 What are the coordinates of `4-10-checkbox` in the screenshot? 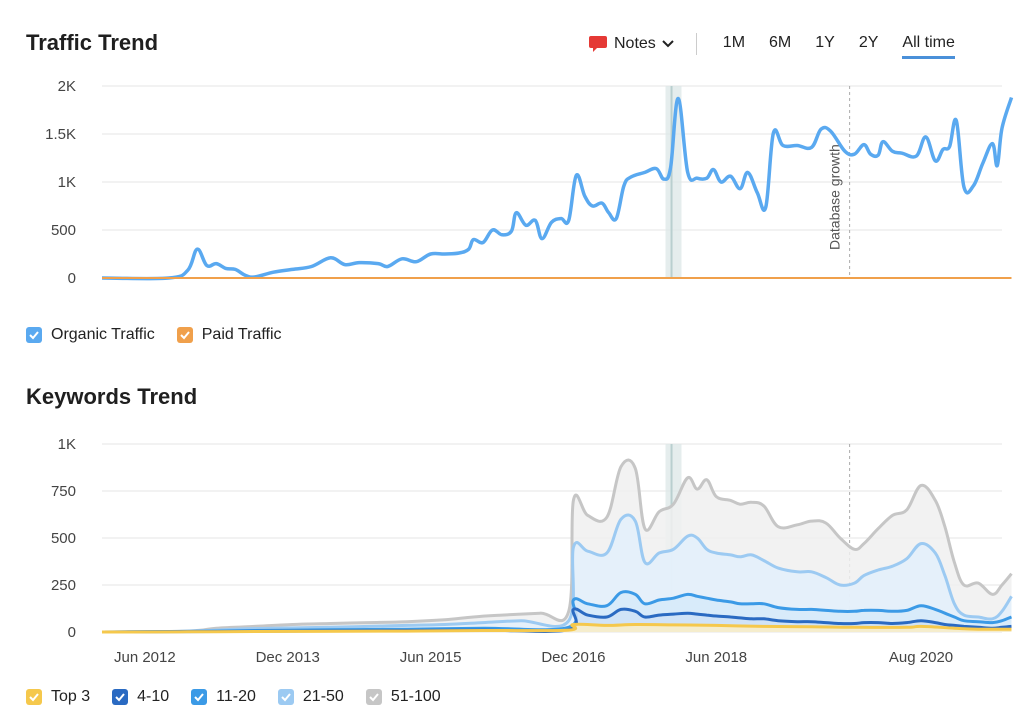 It's located at (120, 697).